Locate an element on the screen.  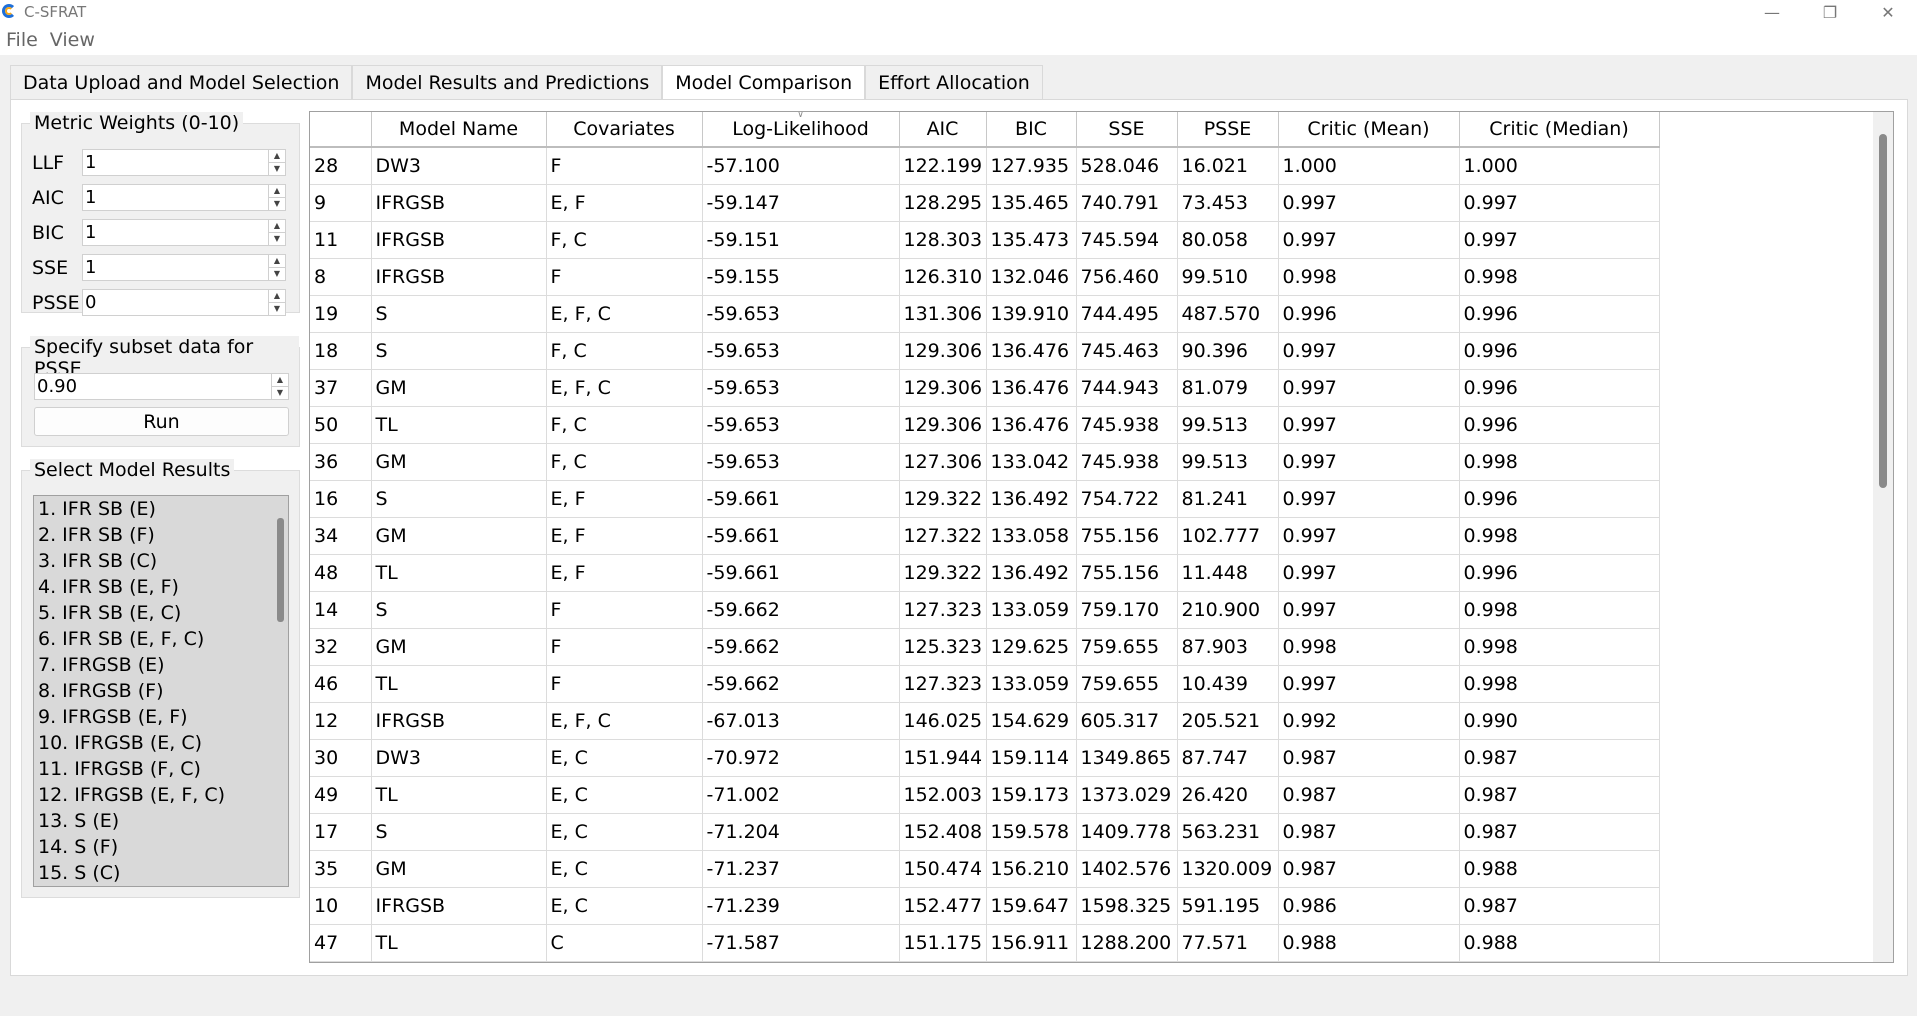
list-item: 1. IFR SB (E) is located at coordinates (97, 509).